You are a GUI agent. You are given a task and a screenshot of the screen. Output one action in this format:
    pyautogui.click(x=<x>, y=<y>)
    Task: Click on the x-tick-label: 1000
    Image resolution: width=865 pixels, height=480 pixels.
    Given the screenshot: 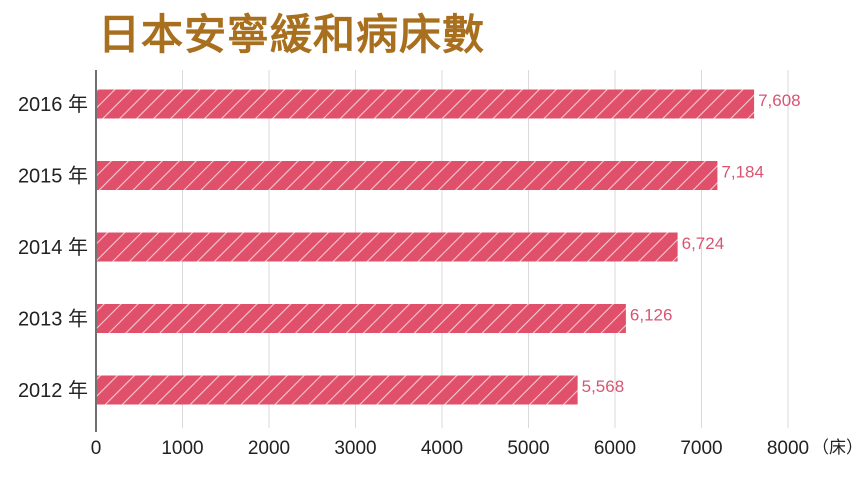 What is the action you would take?
    pyautogui.click(x=182, y=448)
    